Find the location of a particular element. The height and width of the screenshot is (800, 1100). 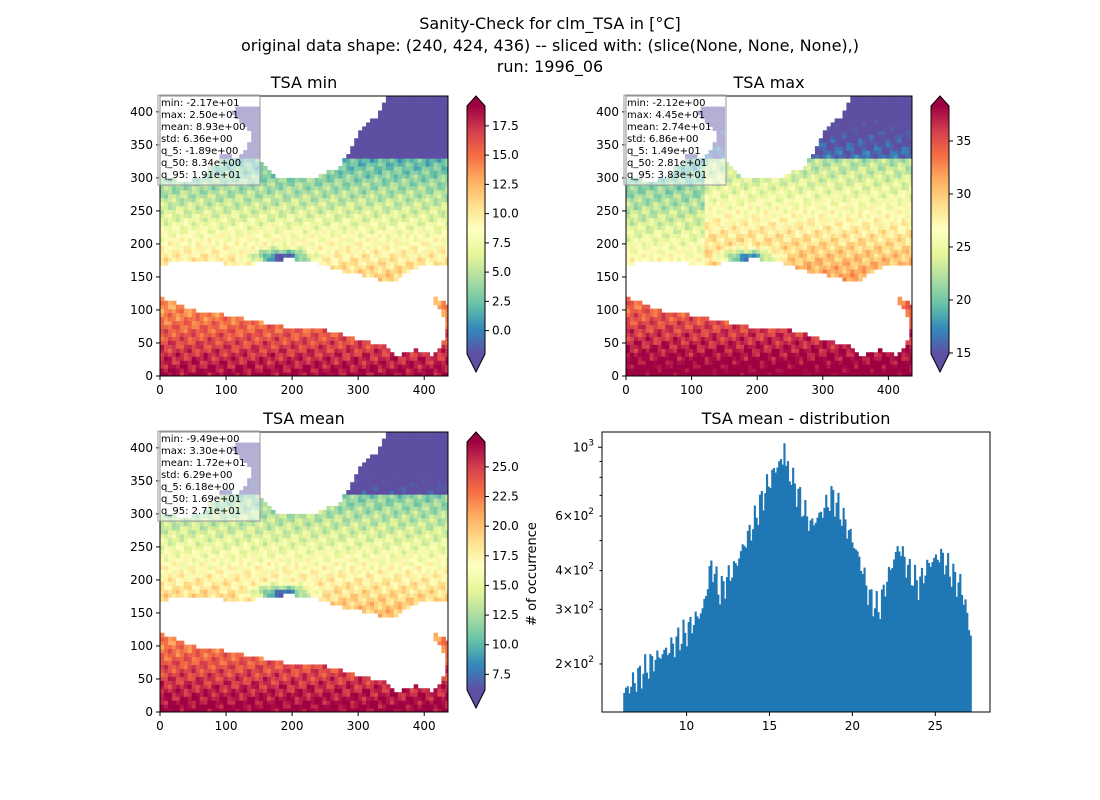

x-tick-label: 100 is located at coordinates (226, 390).